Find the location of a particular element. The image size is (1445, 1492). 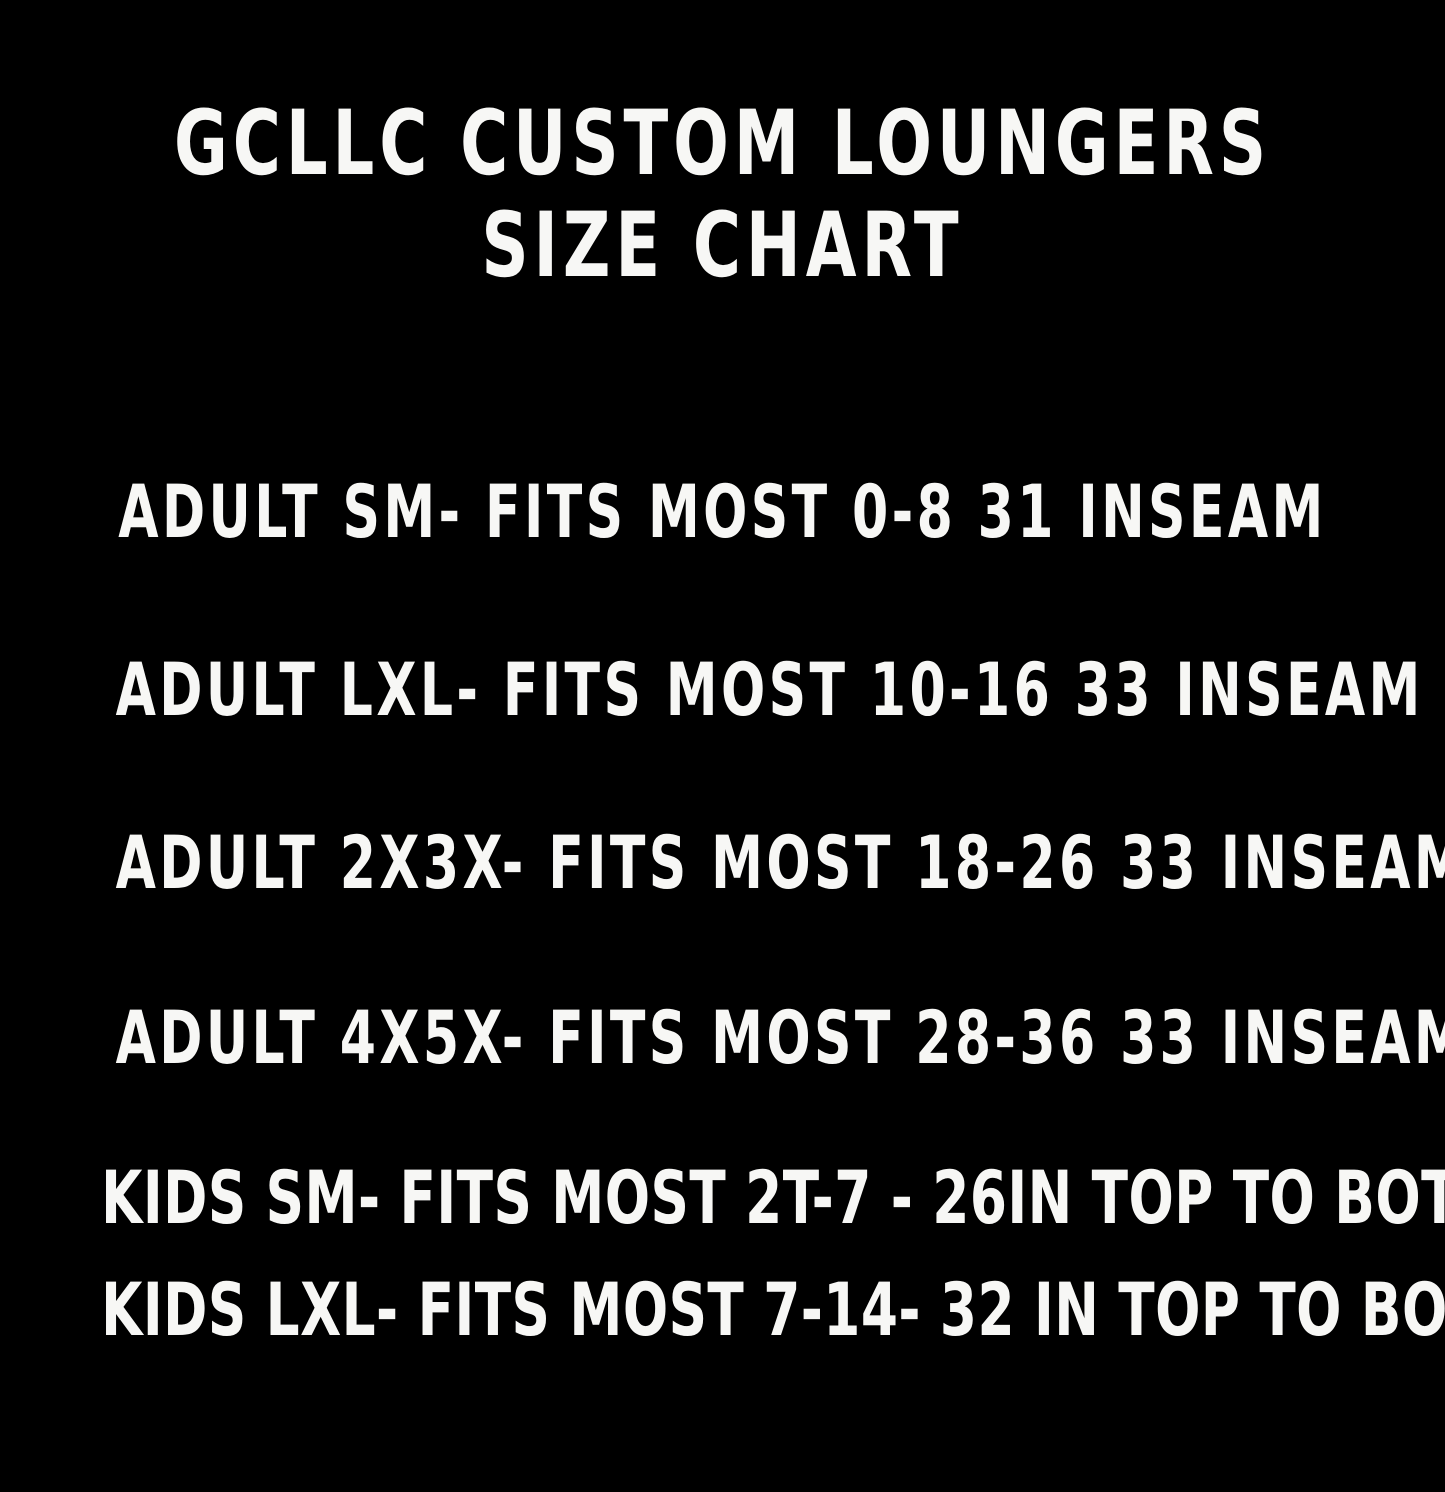

size-row-adult-2x3x: ADULT 2X3X- FITS MOST 18-26 33 INSEAM is located at coordinates (780, 862).